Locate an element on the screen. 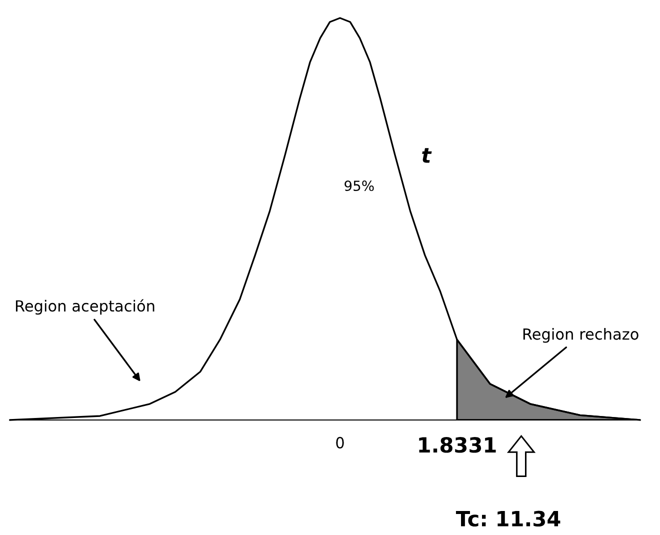 The image size is (660, 535). x-tick-label: 0 is located at coordinates (340, 442).